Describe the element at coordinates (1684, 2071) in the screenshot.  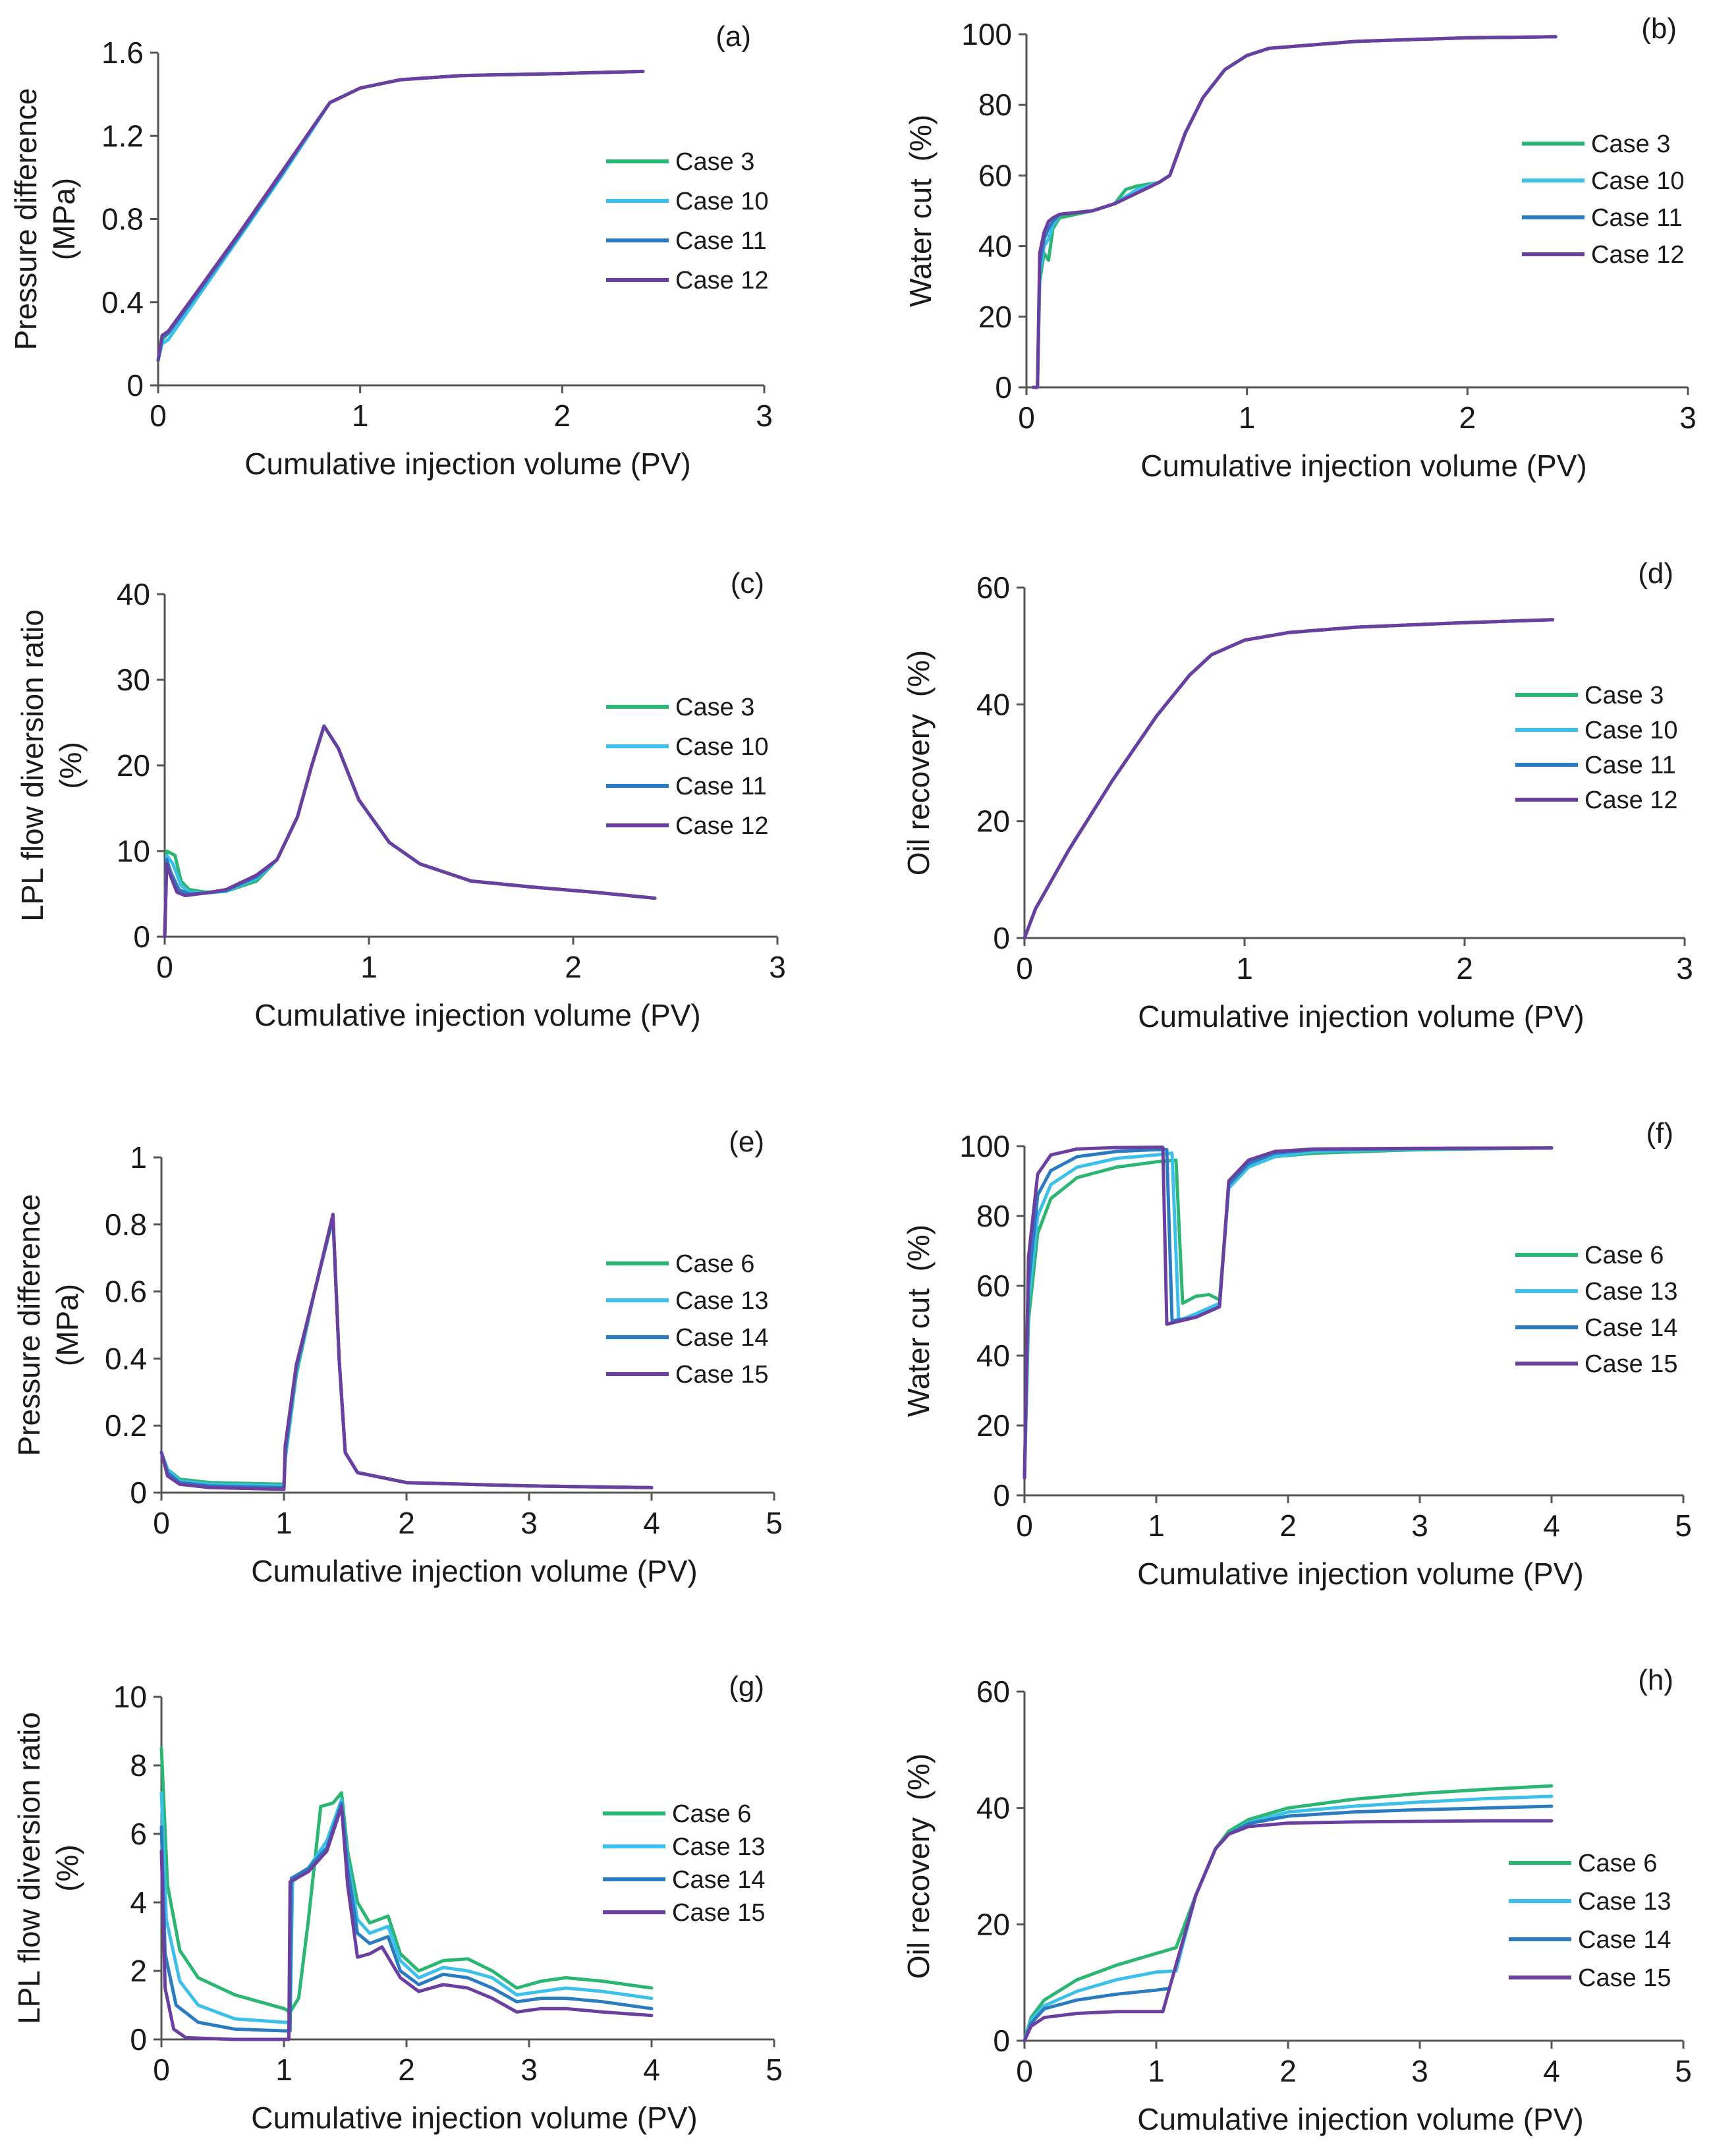
I see `x-tick-label: 5` at that location.